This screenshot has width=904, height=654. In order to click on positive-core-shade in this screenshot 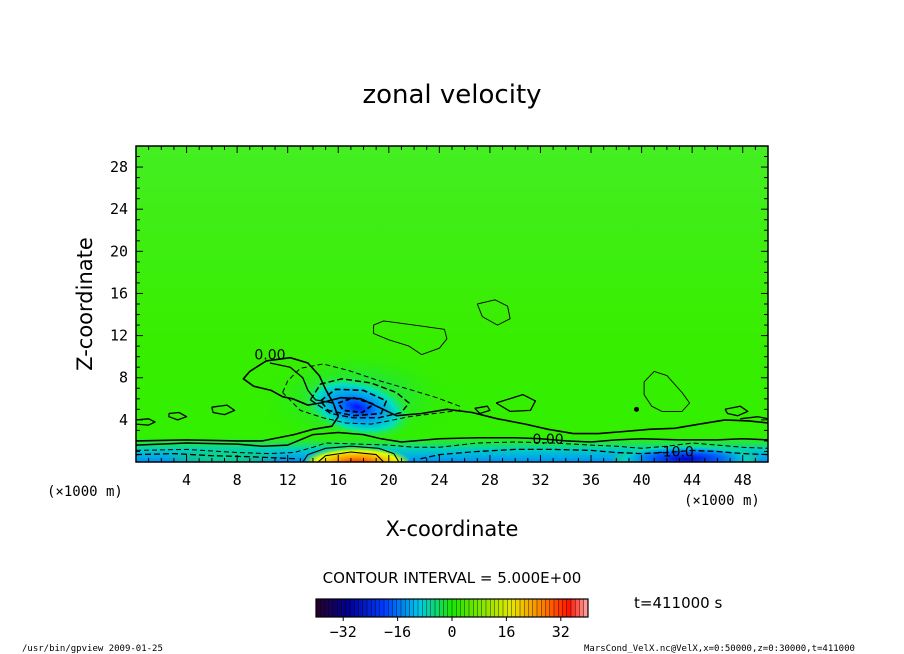, I will do `click(357, 451)`.